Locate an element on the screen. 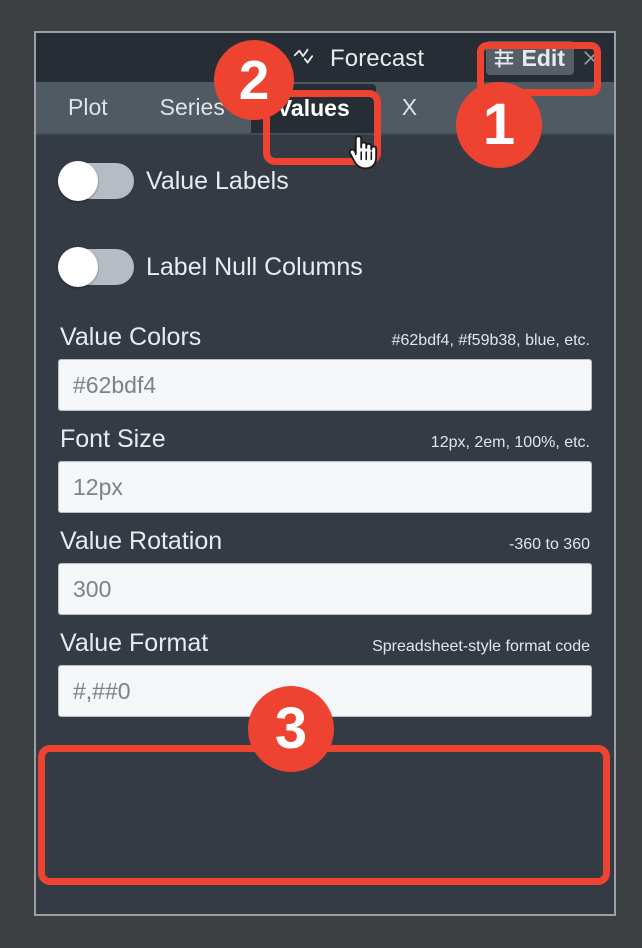 Image resolution: width=642 pixels, height=948 pixels. tab-plot: Plot is located at coordinates (88, 107).